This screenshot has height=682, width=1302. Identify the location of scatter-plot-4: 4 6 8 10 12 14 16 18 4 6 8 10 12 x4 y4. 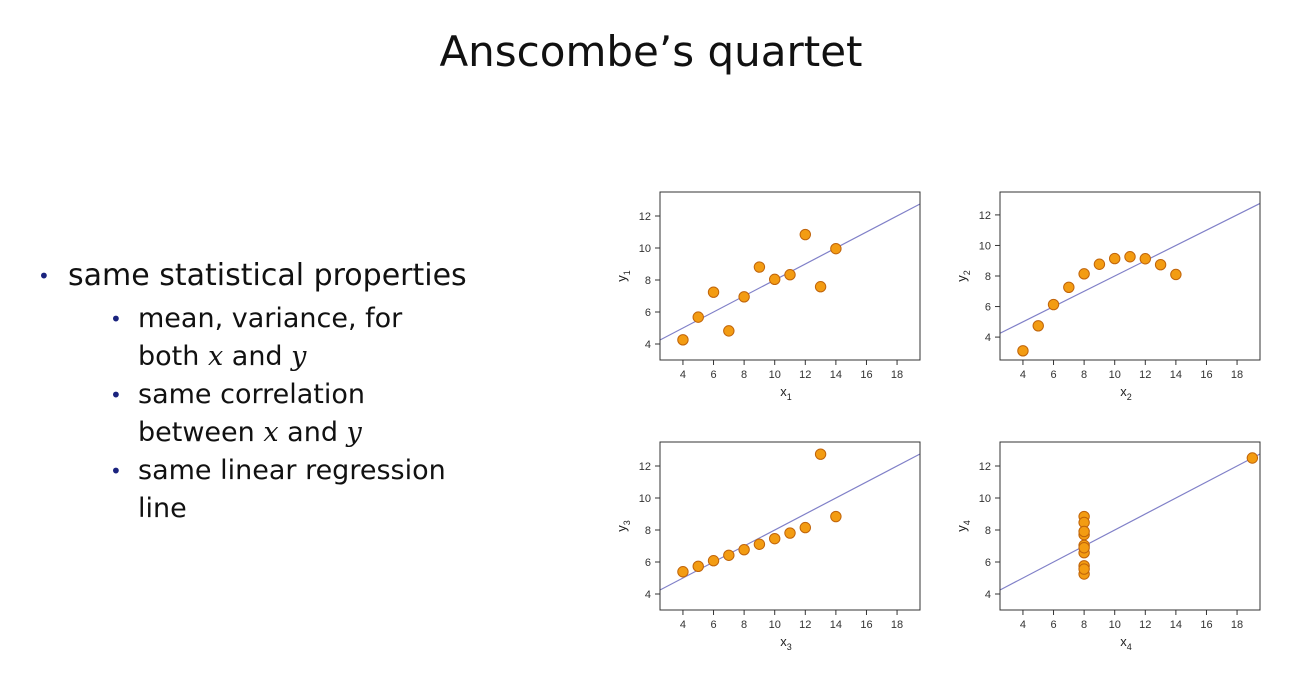
(1107, 546).